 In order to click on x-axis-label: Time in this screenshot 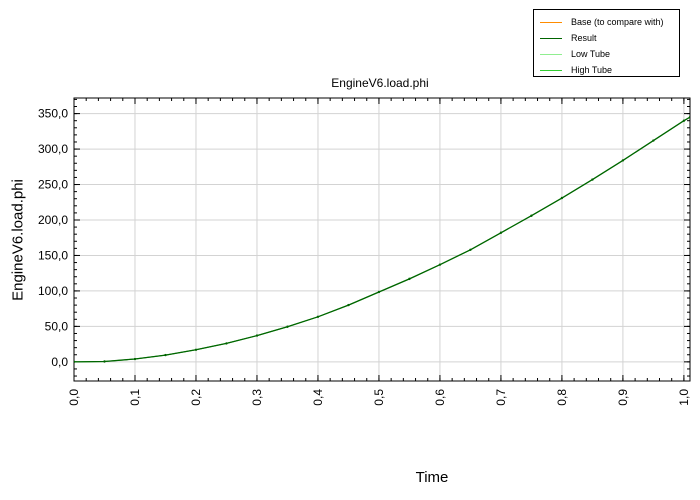, I will do `click(432, 477)`.